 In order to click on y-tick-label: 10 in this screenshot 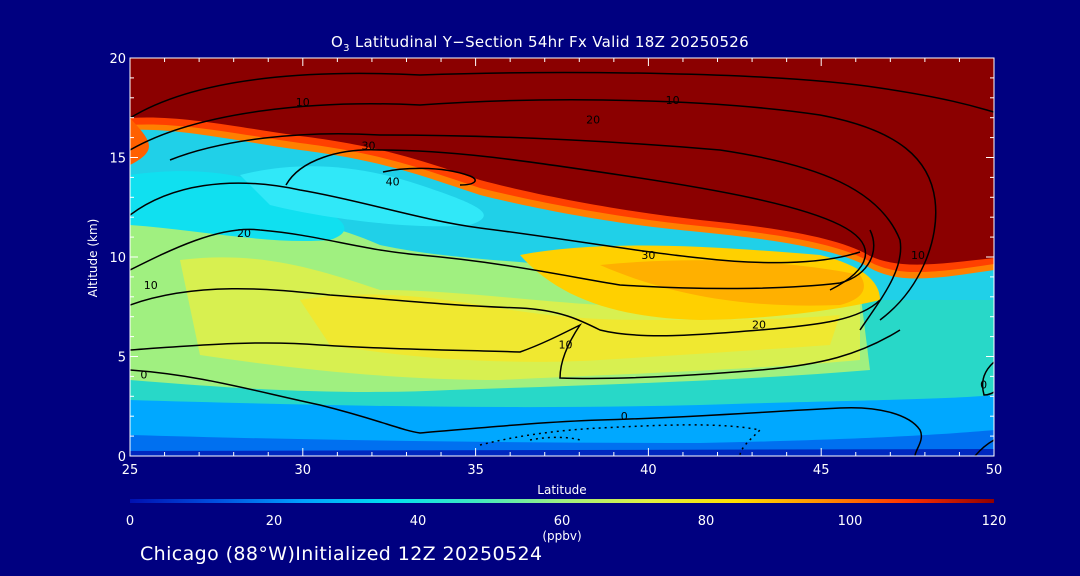, I will do `click(117, 258)`.